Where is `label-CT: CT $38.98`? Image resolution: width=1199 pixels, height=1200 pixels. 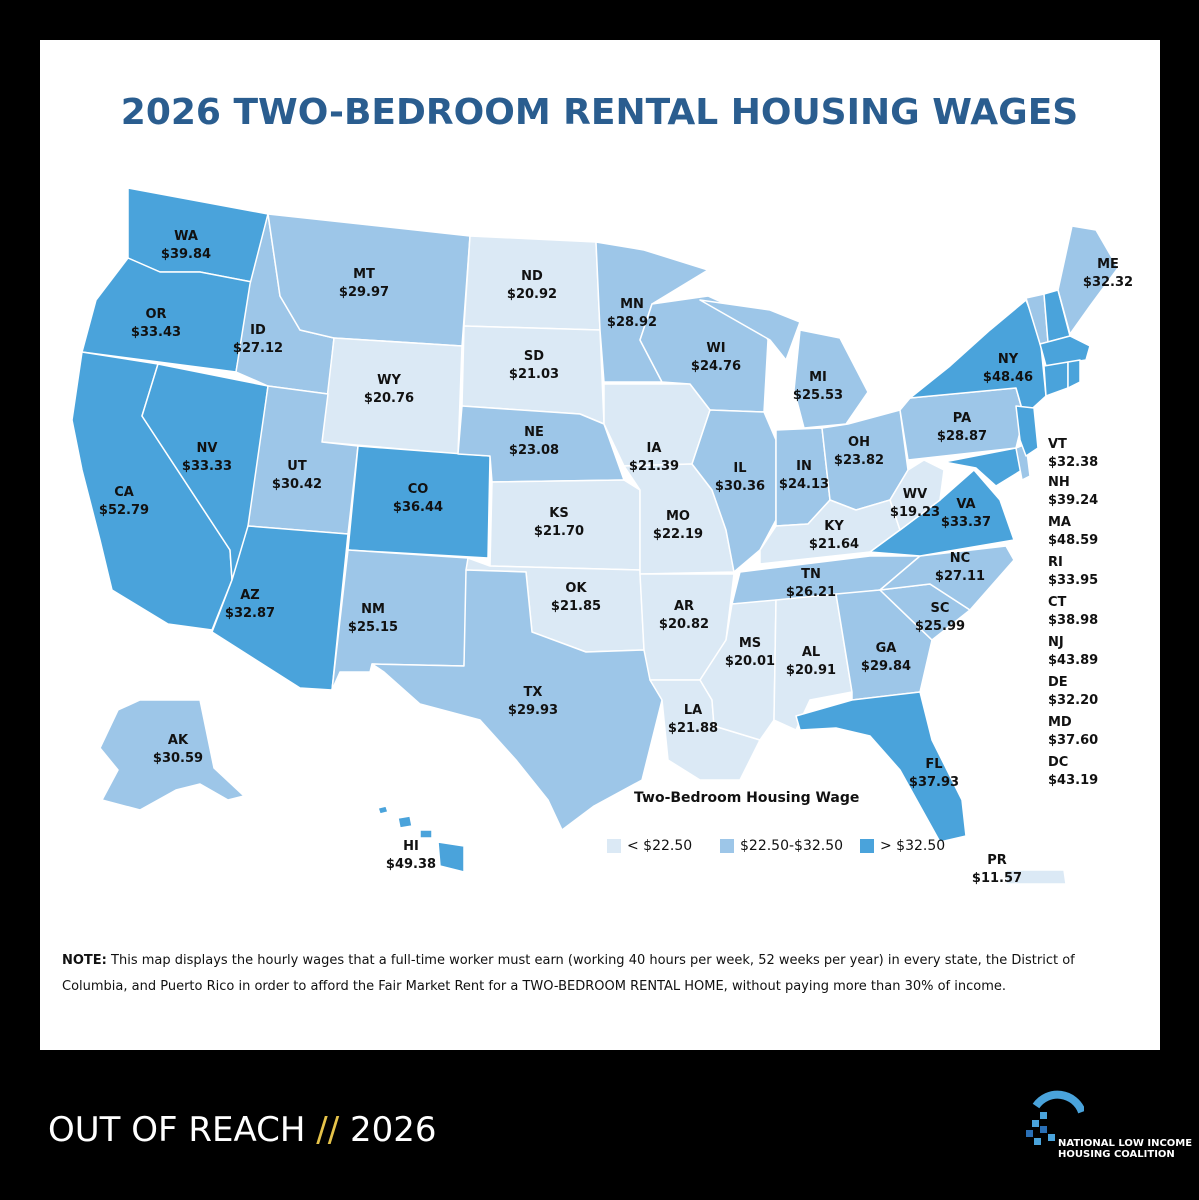
label-CT: CT $38.98 is located at coordinates (1073, 611).